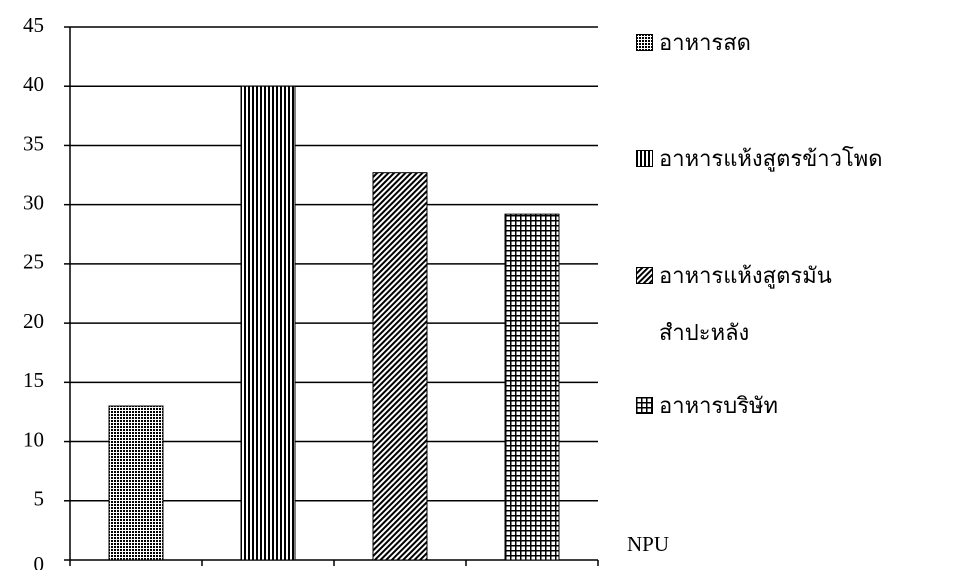  Describe the element at coordinates (705, 42) in the screenshot. I see `legend-label: อาหารสด` at that location.